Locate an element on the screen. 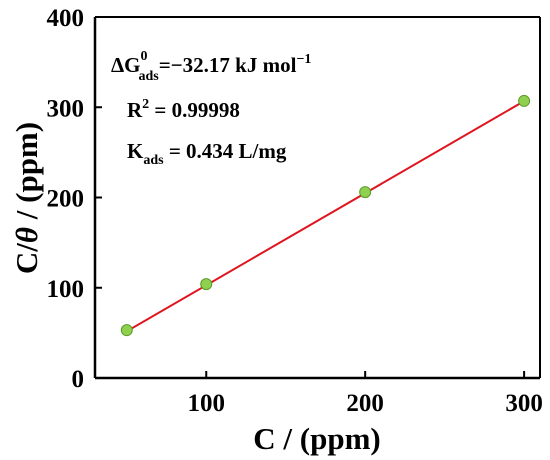 The image size is (550, 460). y-tick-label: 400 is located at coordinates (66, 18).